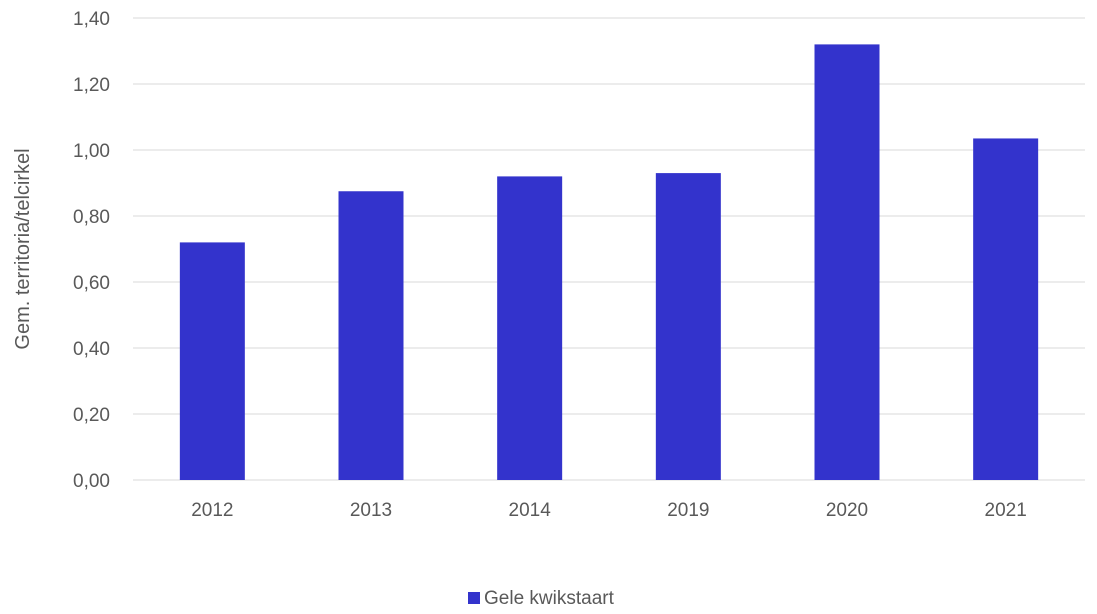  What do you see at coordinates (91, 481) in the screenshot?
I see `y-tick-label: 0,00` at bounding box center [91, 481].